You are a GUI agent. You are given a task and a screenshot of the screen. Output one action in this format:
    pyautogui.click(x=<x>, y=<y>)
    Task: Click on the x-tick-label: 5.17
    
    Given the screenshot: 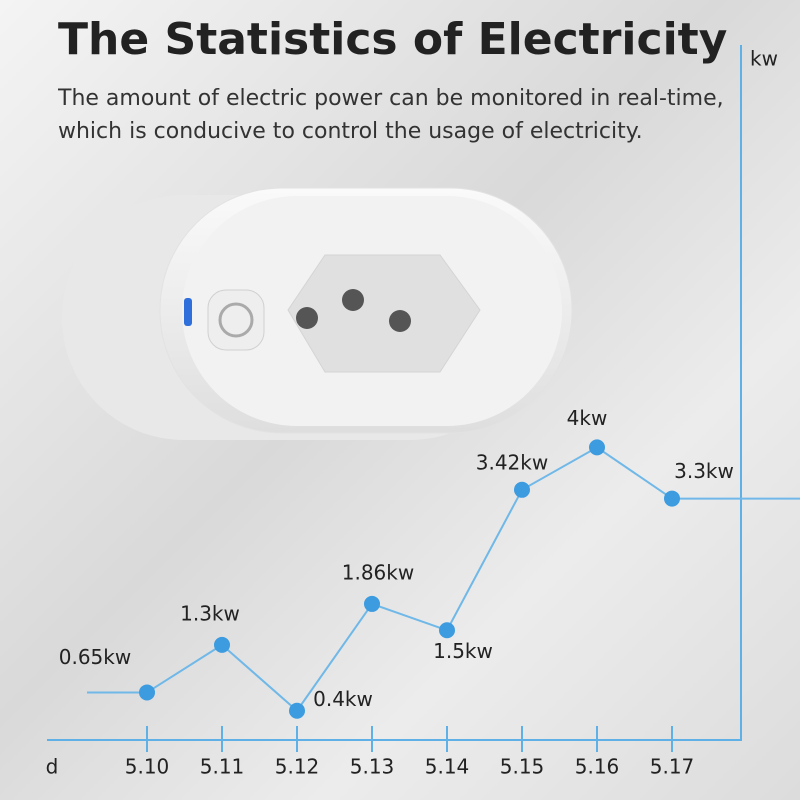 What is the action you would take?
    pyautogui.click(x=672, y=767)
    